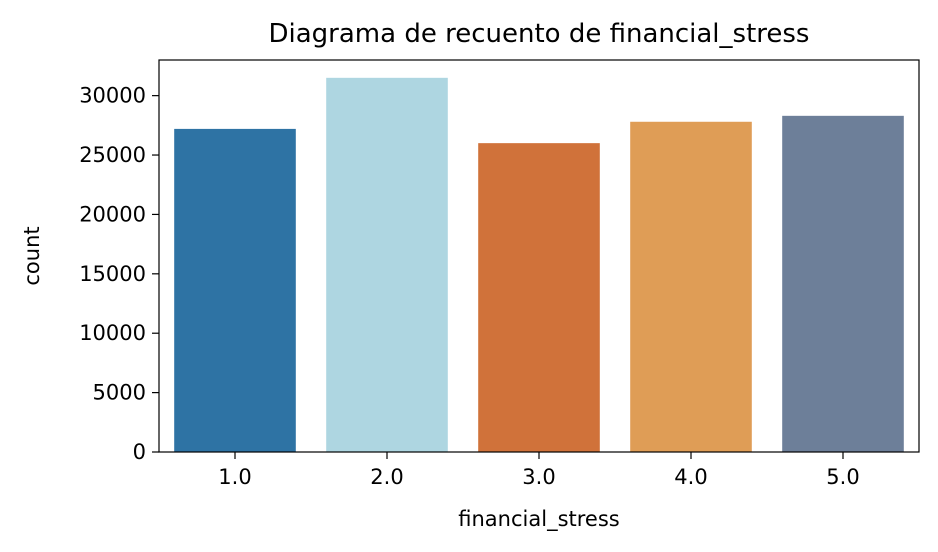  I want to click on x-tick-label: 1.0, so click(234, 477).